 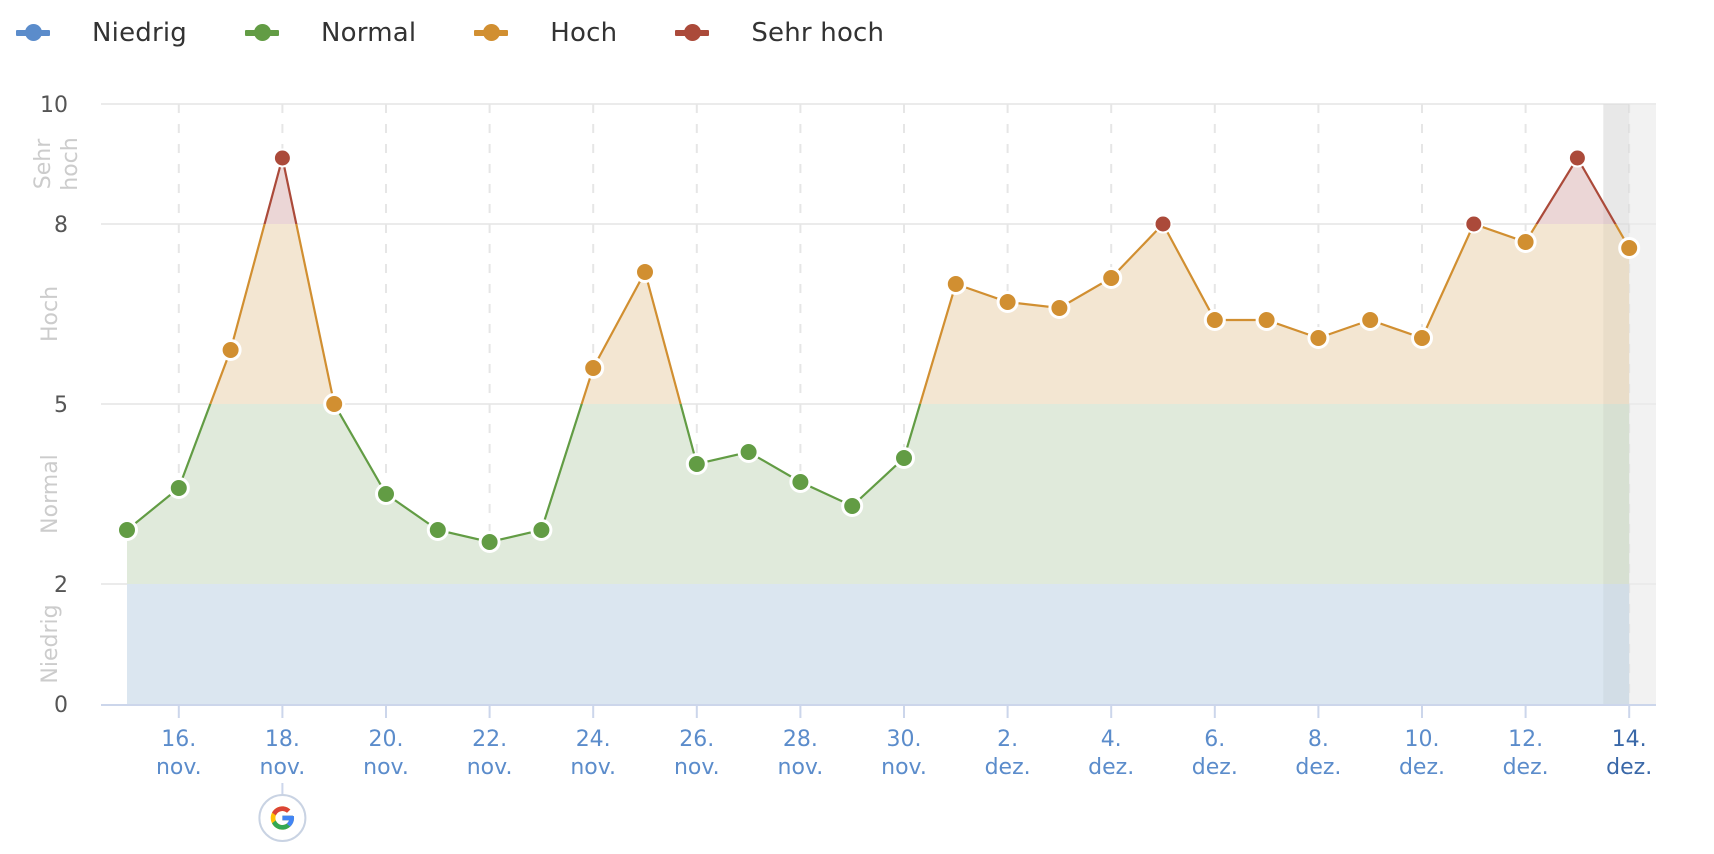 I want to click on line-normal, so click(x=524, y=474).